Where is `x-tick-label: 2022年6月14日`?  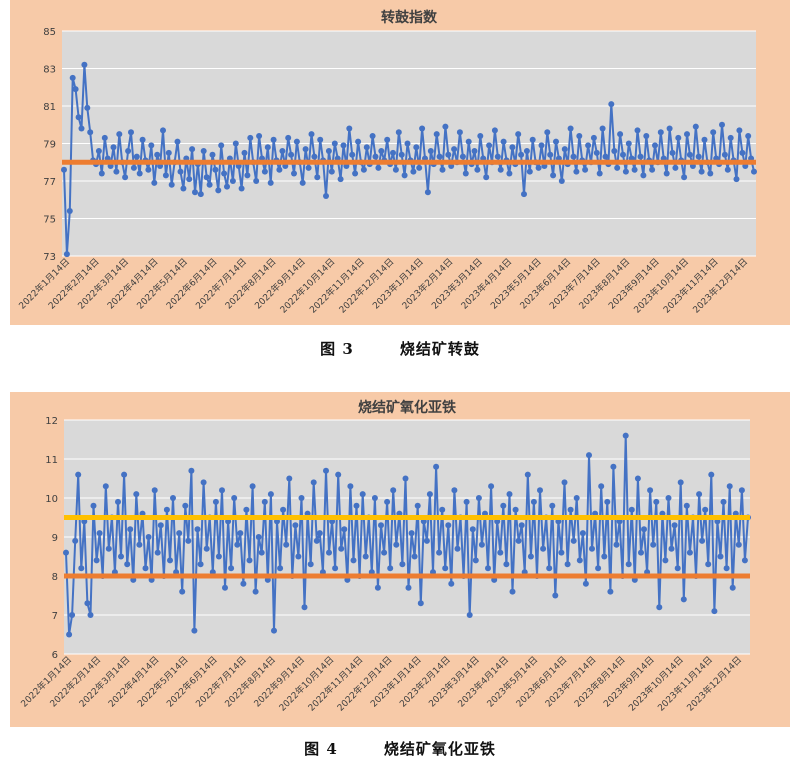 x-tick-label: 2022年6月14日 is located at coordinates (192, 284).